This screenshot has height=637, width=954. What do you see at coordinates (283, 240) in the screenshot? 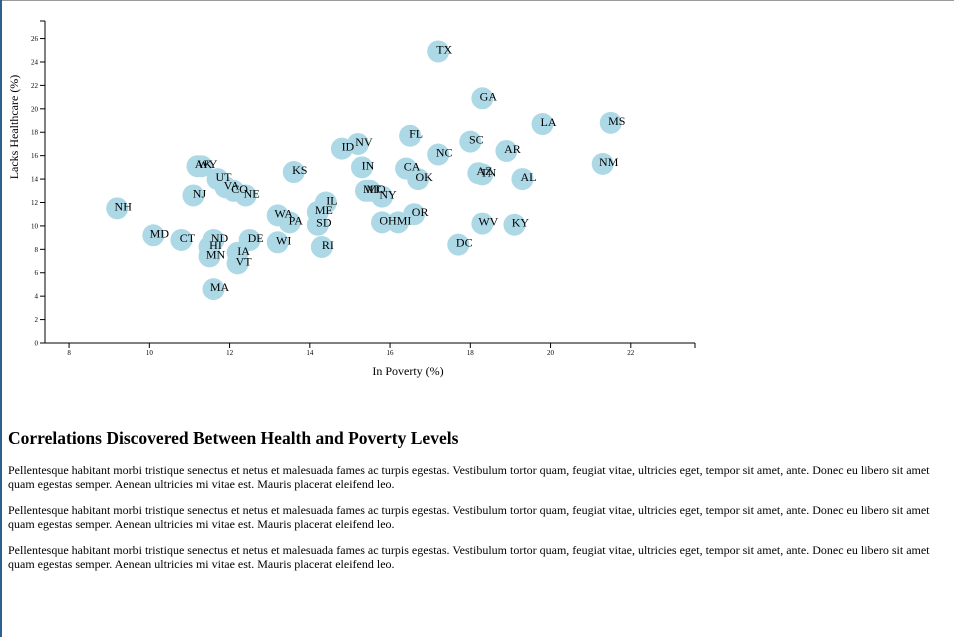
I see `state-label: WI` at bounding box center [283, 240].